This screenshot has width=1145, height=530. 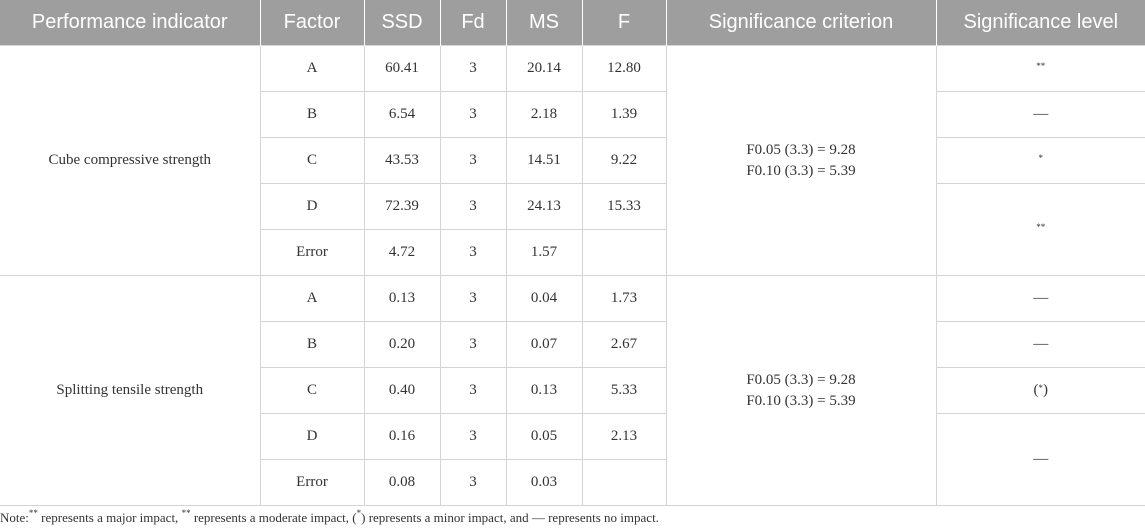 What do you see at coordinates (402, 482) in the screenshot?
I see `cell-ssd: 0.08` at bounding box center [402, 482].